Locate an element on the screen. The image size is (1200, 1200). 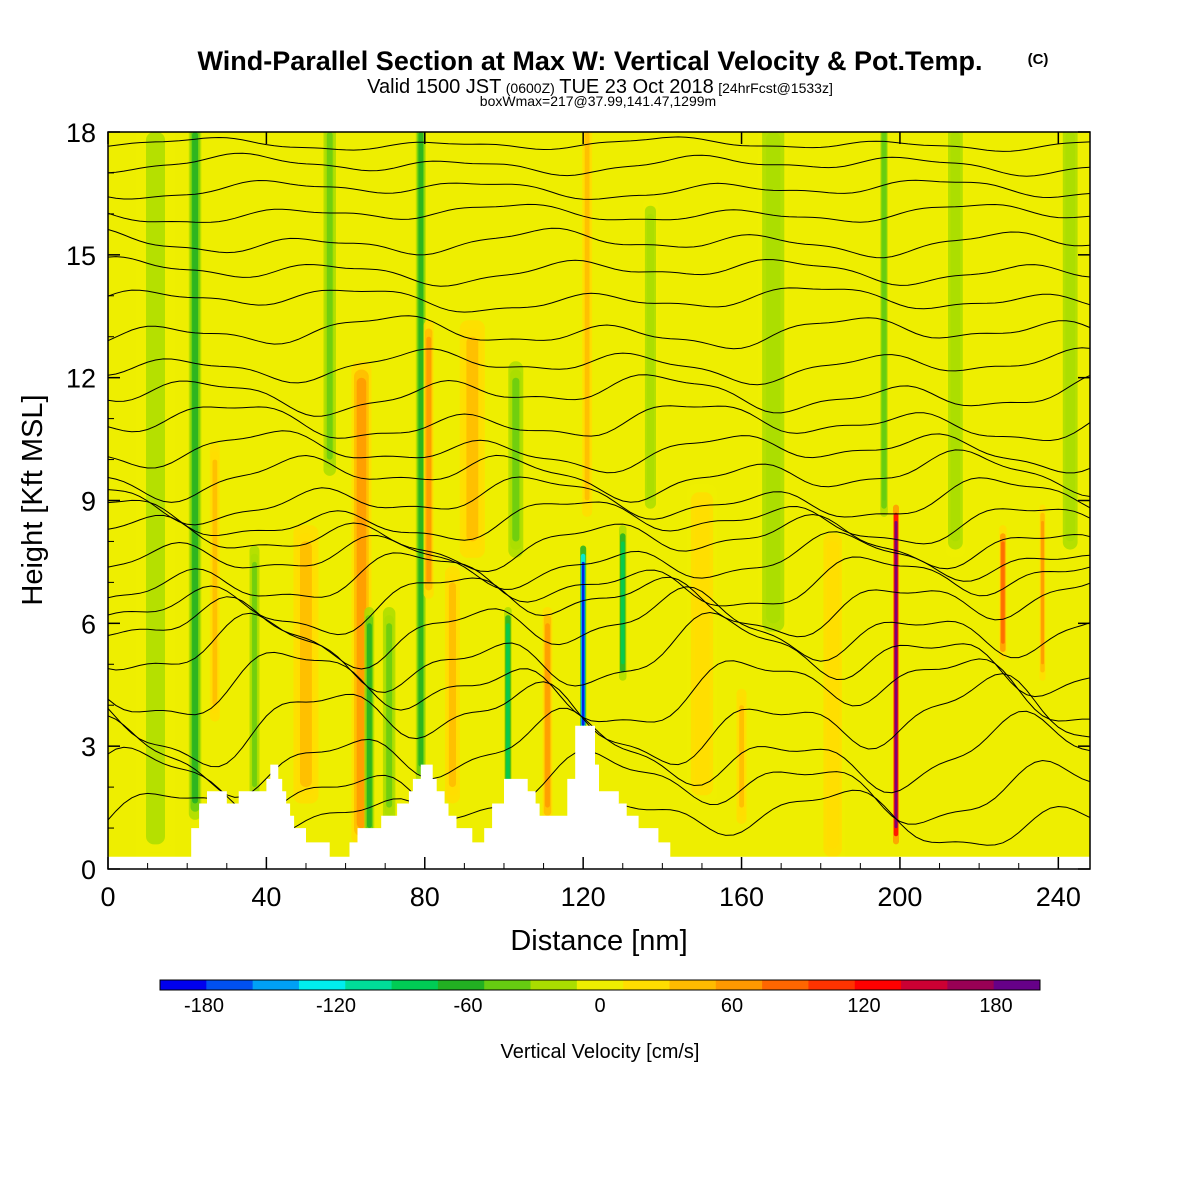
y-tick-label-1: 3 is located at coordinates (88, 747).